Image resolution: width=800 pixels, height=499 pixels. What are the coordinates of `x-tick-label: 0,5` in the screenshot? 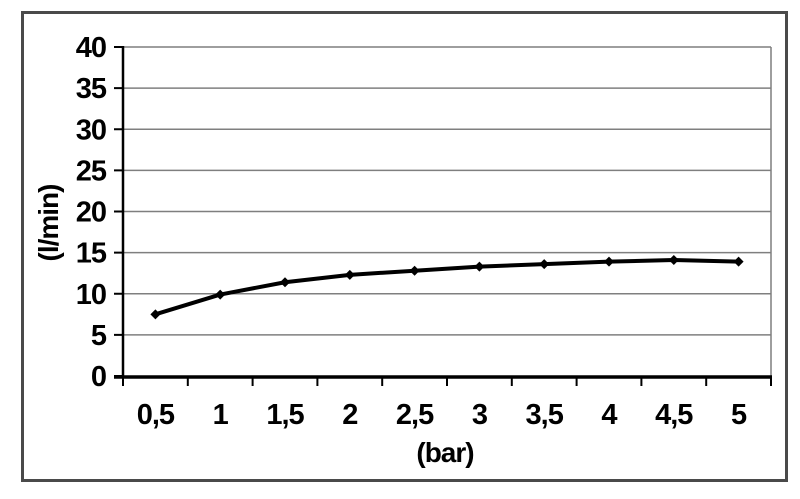 It's located at (156, 415).